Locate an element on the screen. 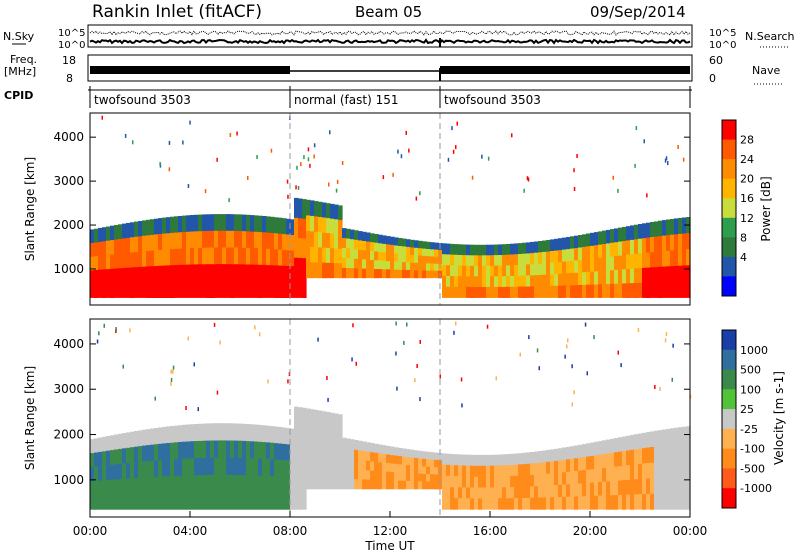 The image size is (800, 554). noise-panel-frame is located at coordinates (390, 36).